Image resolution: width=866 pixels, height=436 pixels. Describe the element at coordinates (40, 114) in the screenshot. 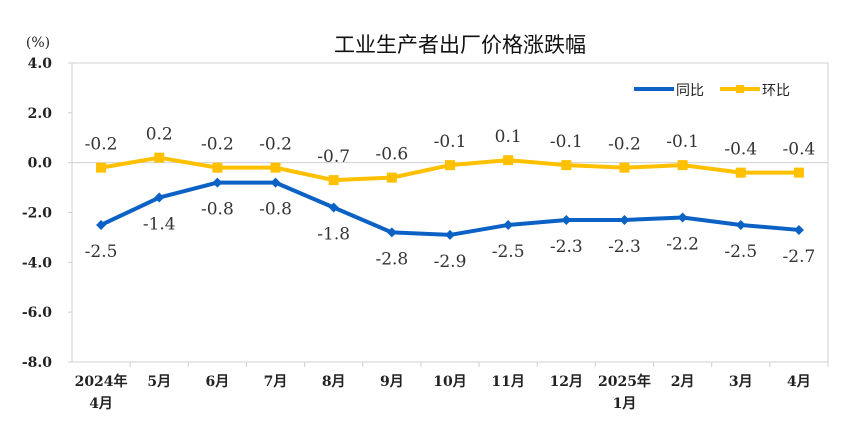

I see `y-tick-label: 2.0` at that location.